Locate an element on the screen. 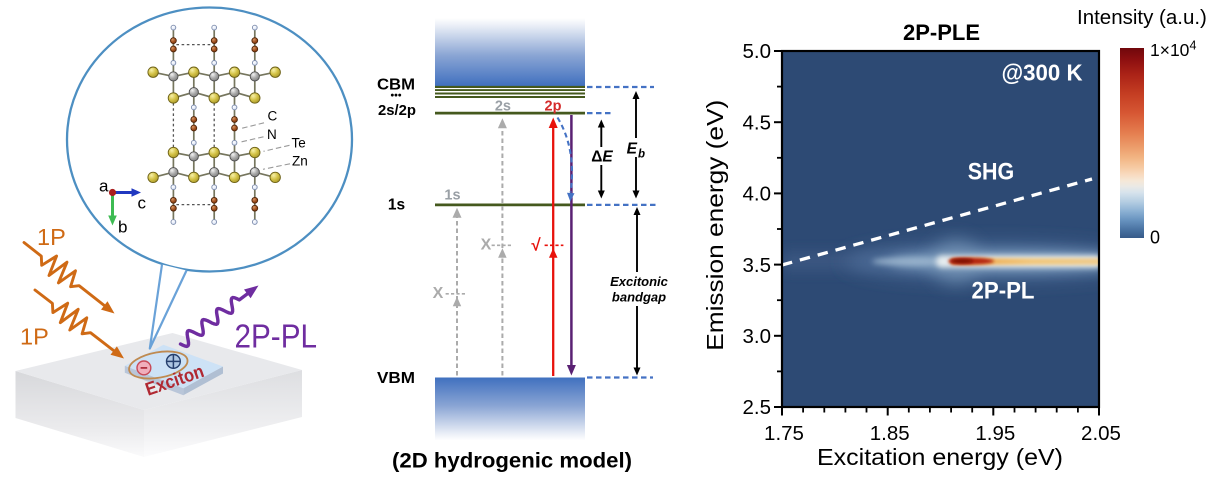  svg-text: N is located at coordinates (272, 134).